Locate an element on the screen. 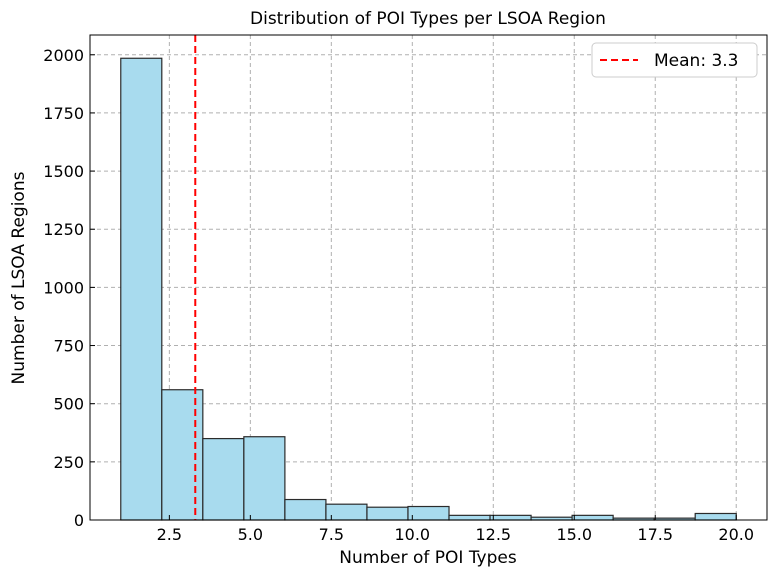  y-tick-label: 2000 is located at coordinates (63, 55).